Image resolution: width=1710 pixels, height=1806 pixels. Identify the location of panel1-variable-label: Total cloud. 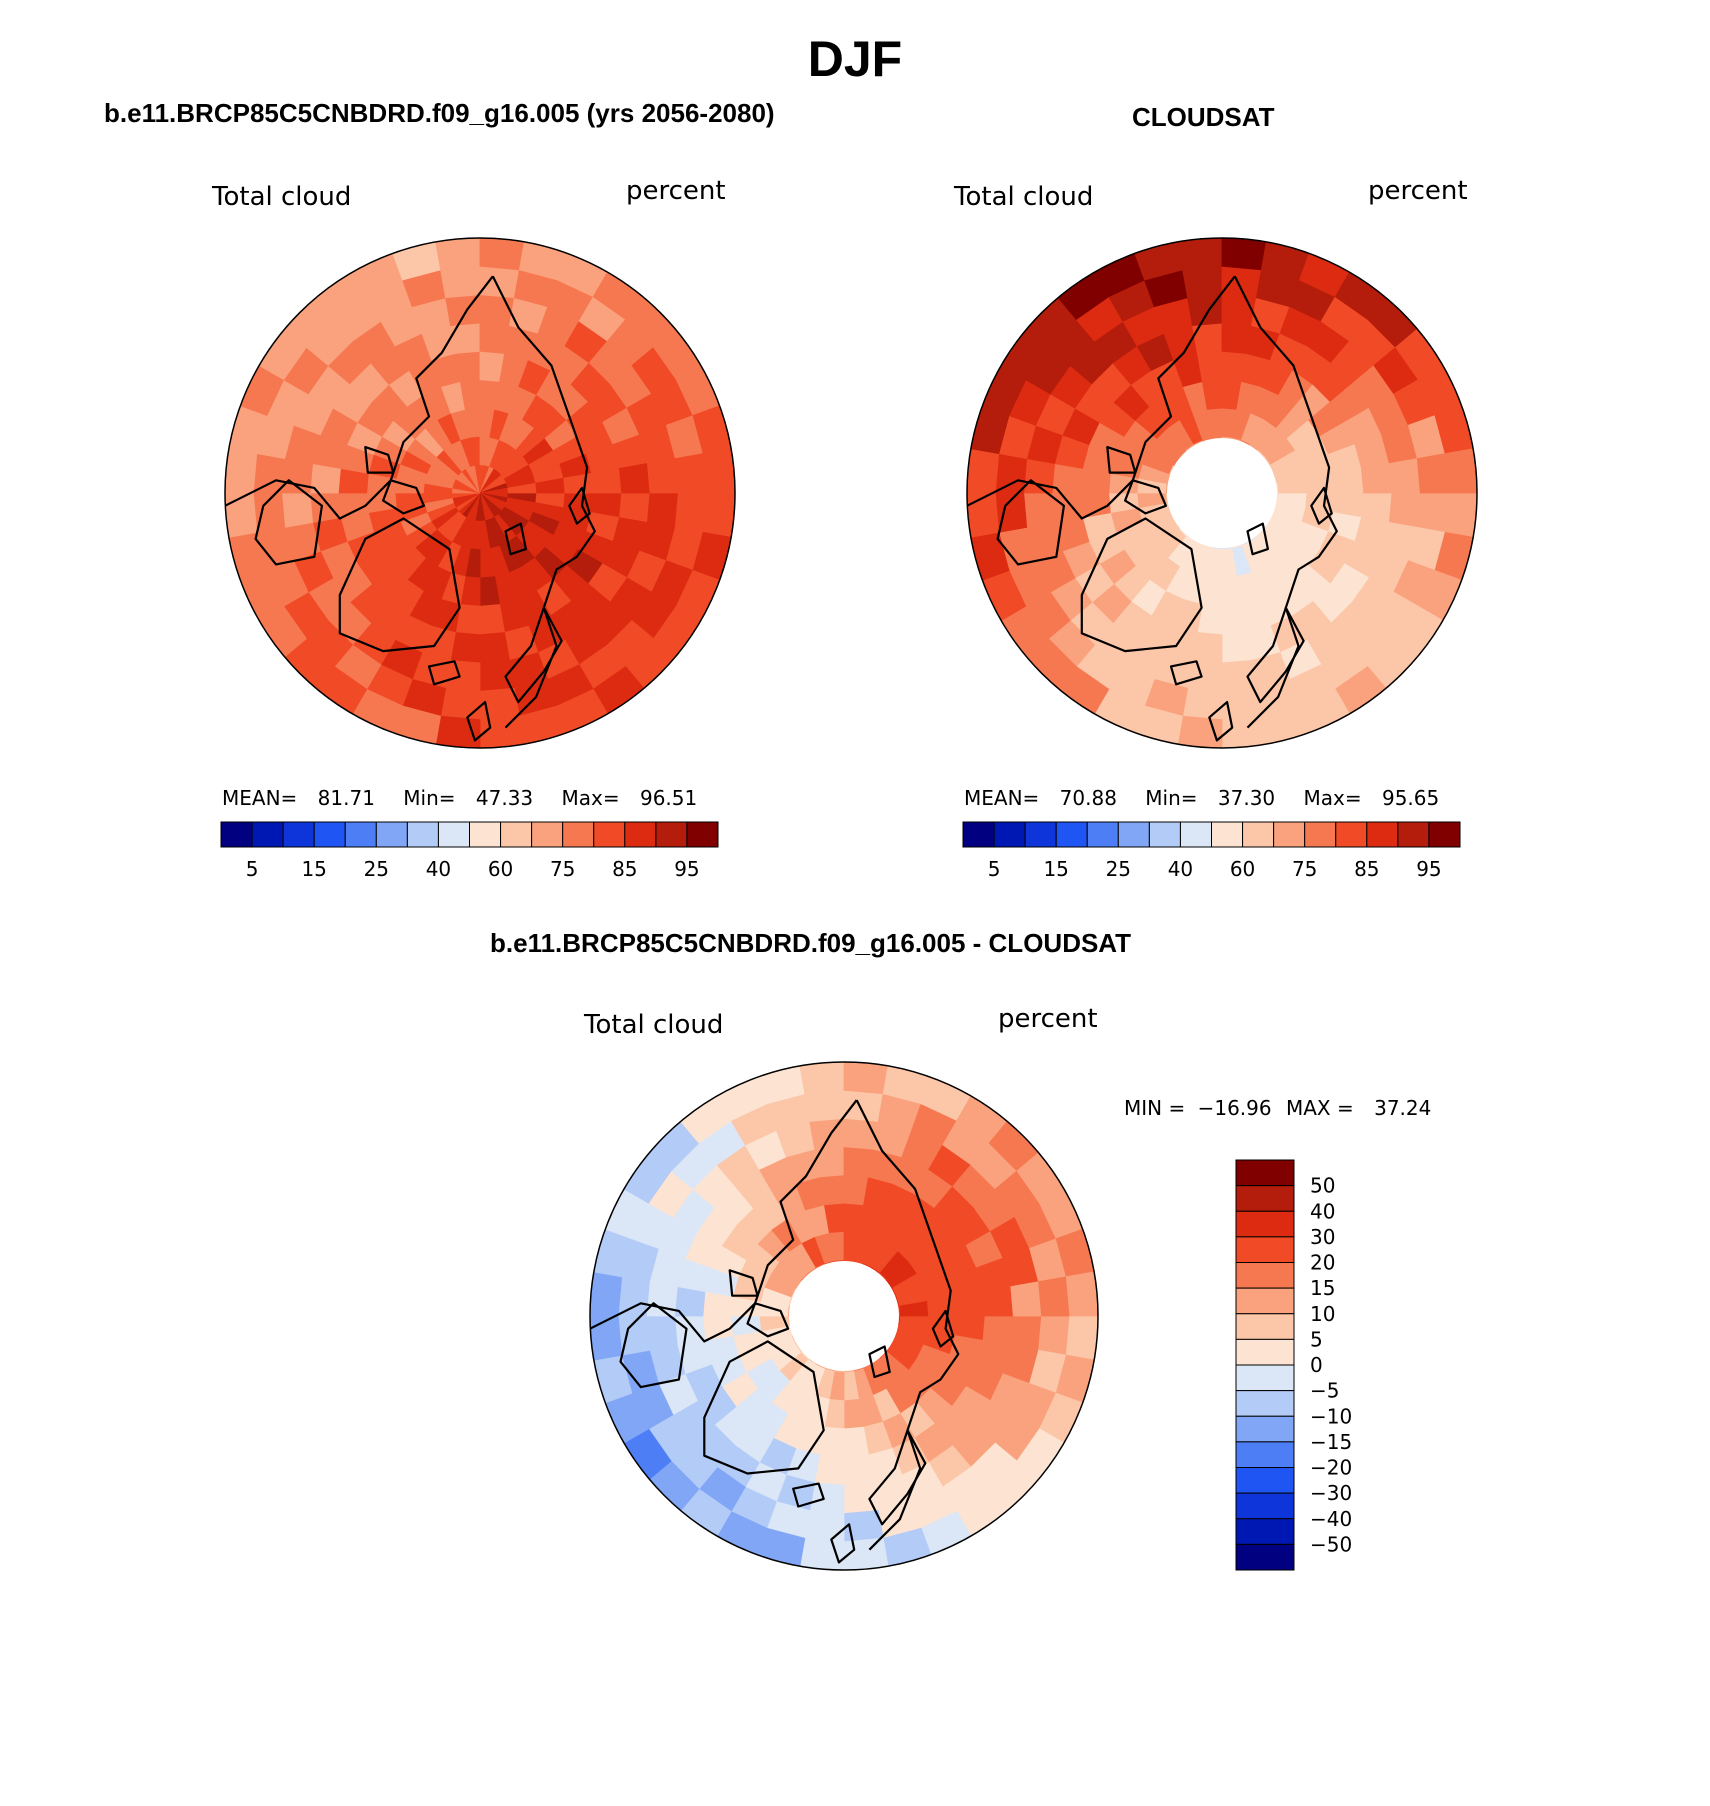
(282, 197).